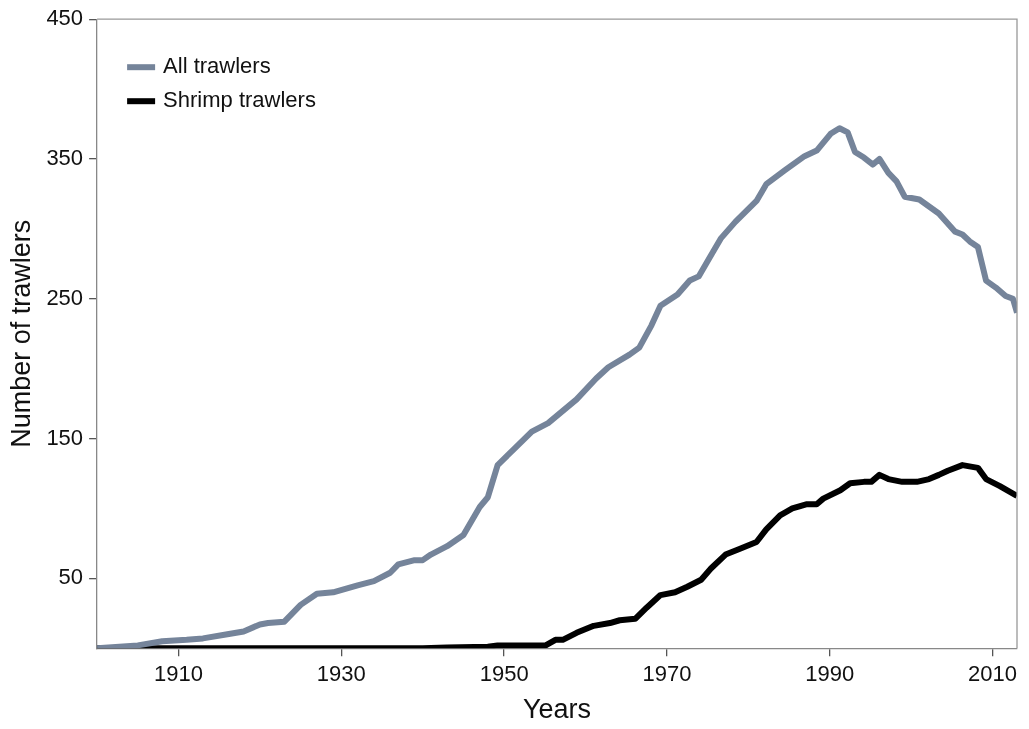 This screenshot has height=729, width=1029. I want to click on x-axis-title: Years, so click(557, 709).